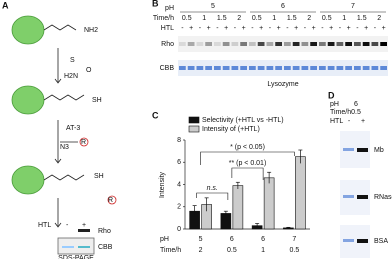 This screenshot has height=264, width=392. What do you see at coordinates (294, 239) in the screenshot?
I see `x-tick-label: 7` at bounding box center [294, 239].